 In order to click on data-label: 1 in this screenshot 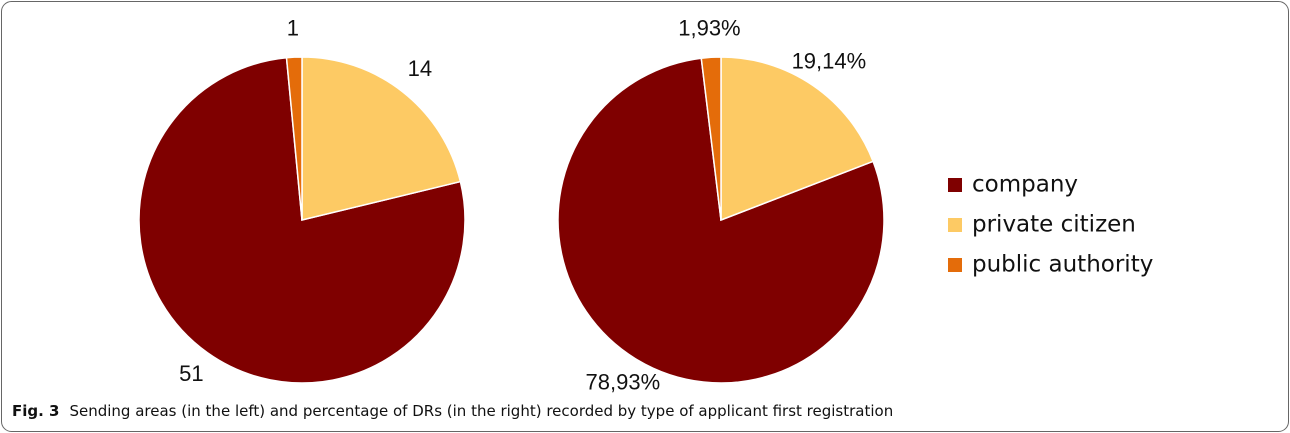, I will do `click(293, 27)`.